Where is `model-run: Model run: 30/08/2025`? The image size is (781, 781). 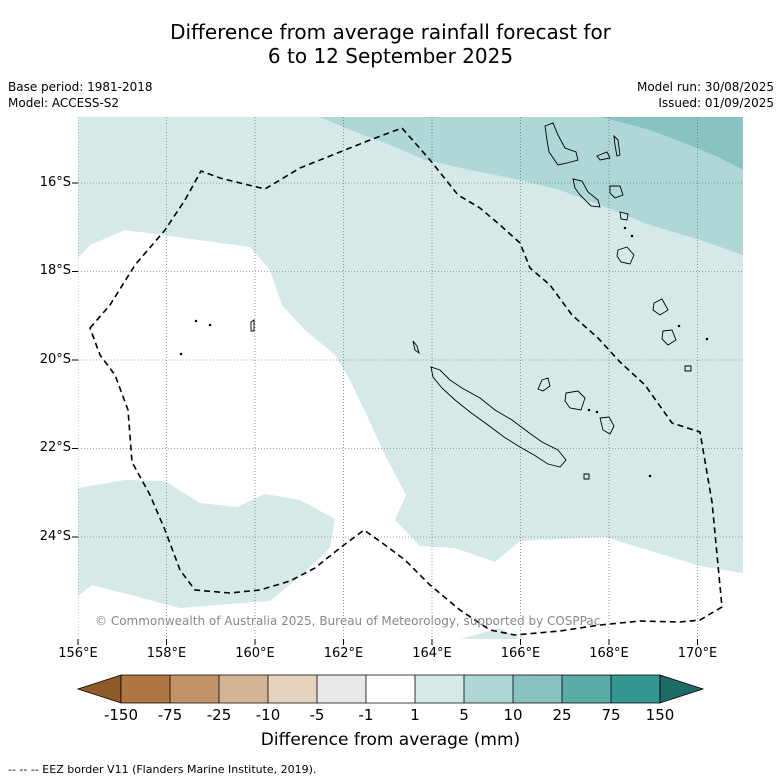
model-run: Model run: 30/08/2025 is located at coordinates (705, 87).